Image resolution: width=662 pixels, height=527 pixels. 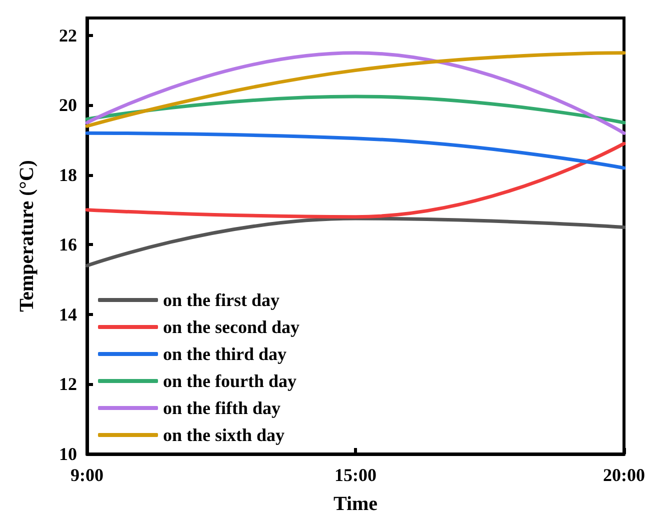 What do you see at coordinates (68, 244) in the screenshot?
I see `y-tick-label: 16` at bounding box center [68, 244].